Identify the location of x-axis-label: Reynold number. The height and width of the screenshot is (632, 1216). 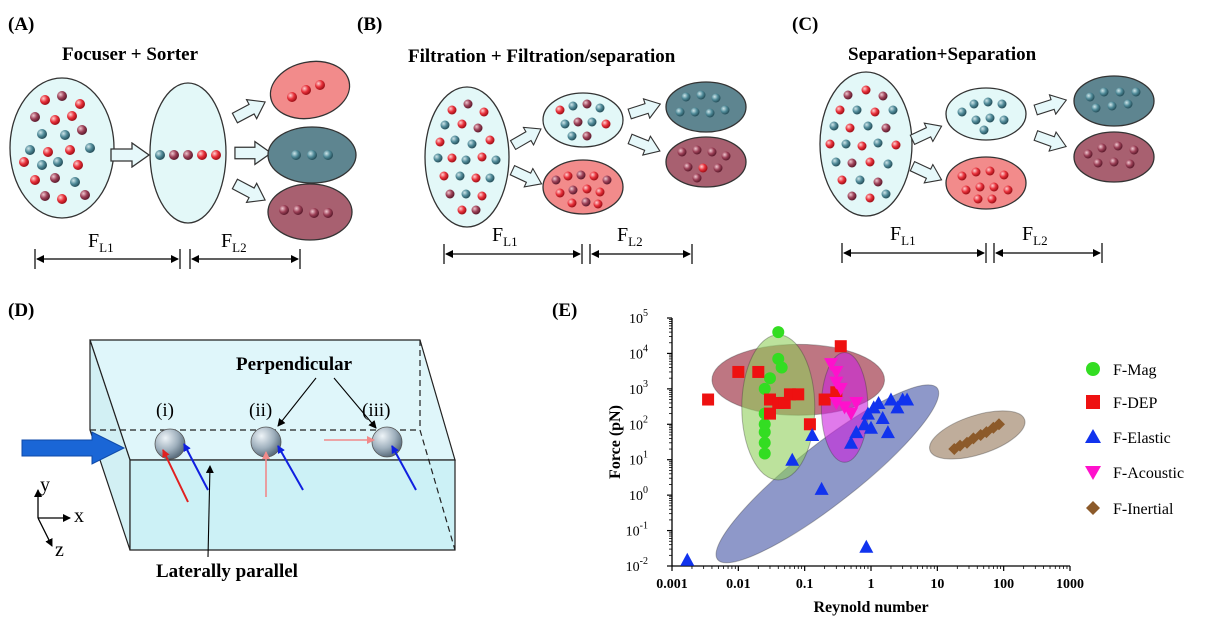
(870, 607).